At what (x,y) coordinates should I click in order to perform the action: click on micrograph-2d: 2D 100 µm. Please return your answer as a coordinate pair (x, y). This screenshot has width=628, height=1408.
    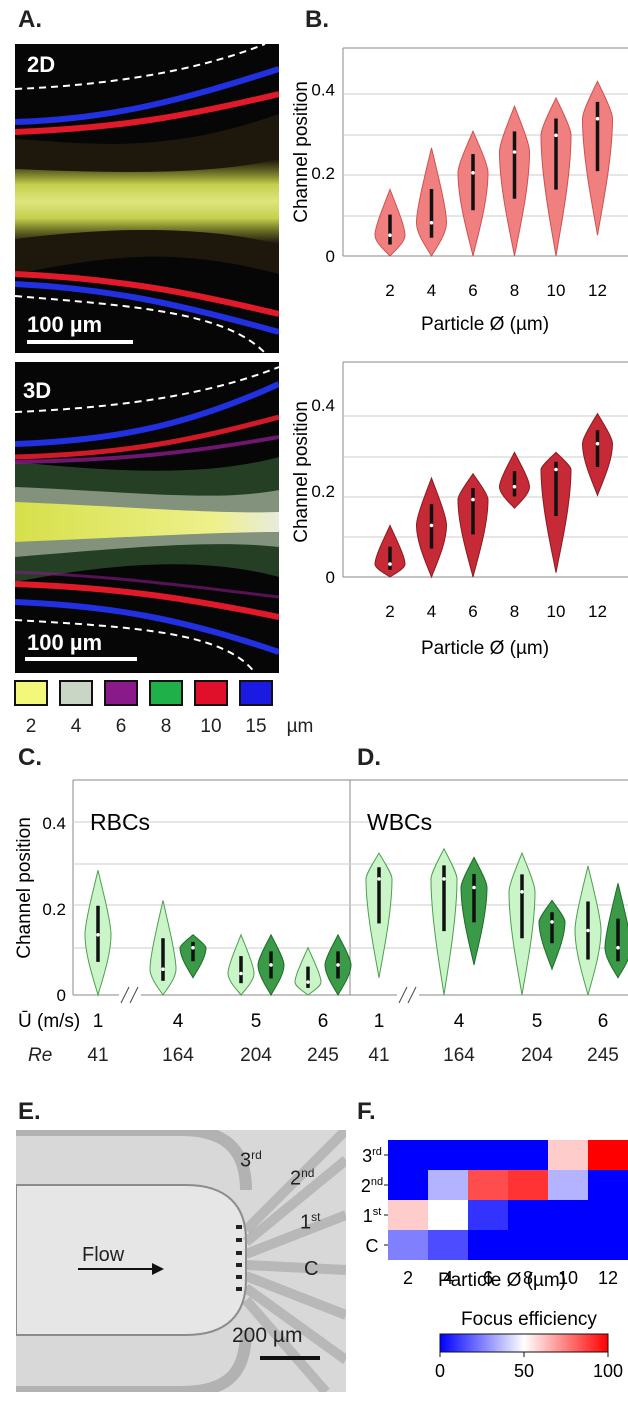
    Looking at the image, I should click on (147, 198).